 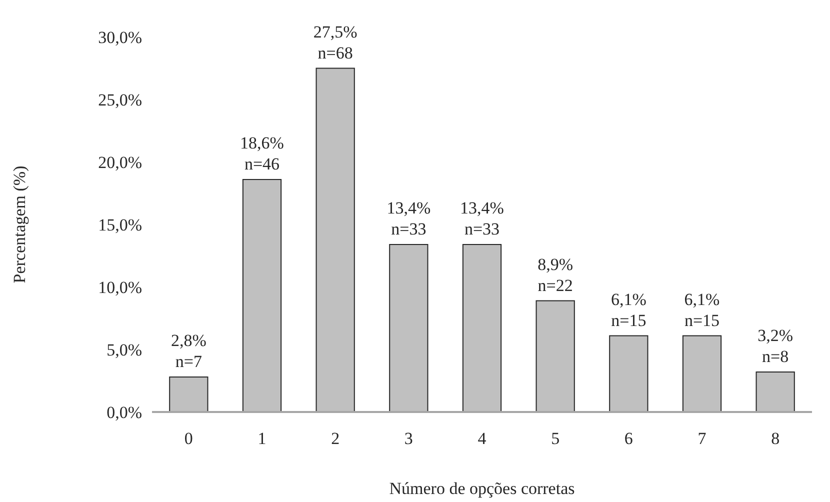 I want to click on x-tick-label: 8, so click(x=775, y=438).